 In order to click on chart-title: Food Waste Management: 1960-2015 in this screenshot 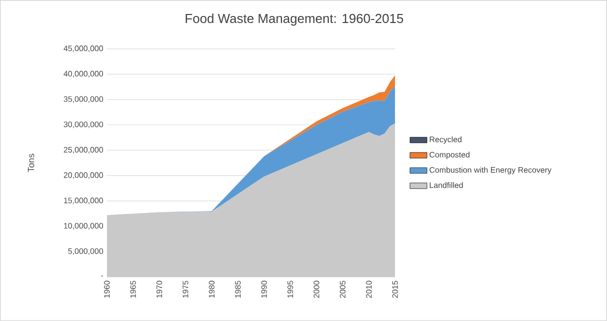, I will do `click(295, 20)`.